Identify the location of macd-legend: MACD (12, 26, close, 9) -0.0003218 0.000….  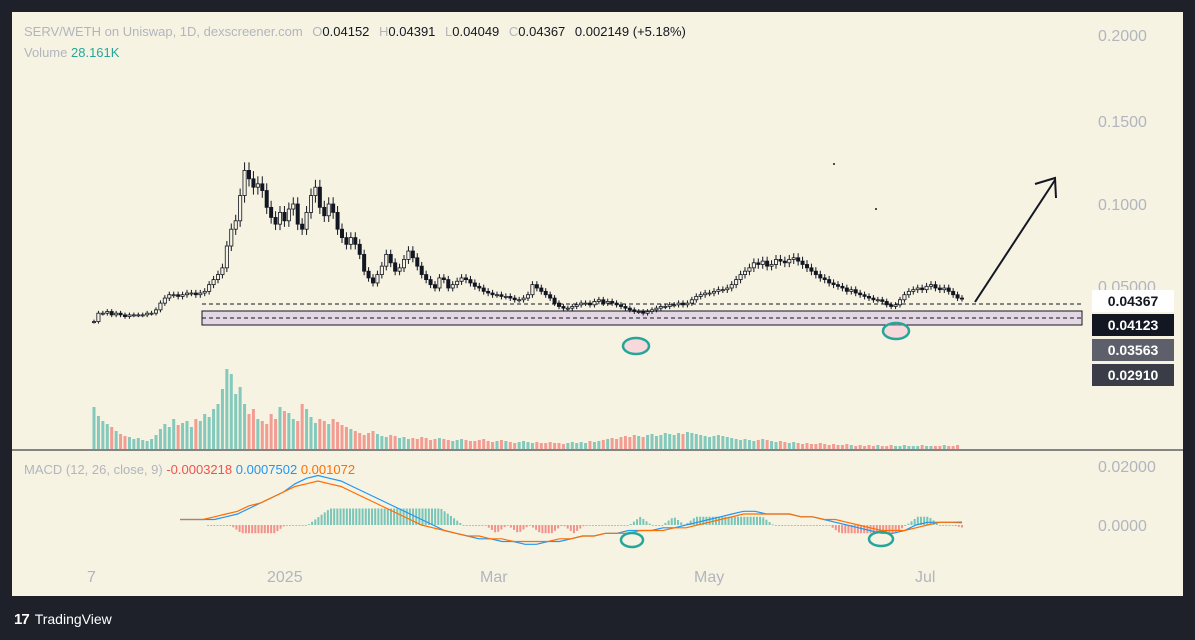
(189, 469).